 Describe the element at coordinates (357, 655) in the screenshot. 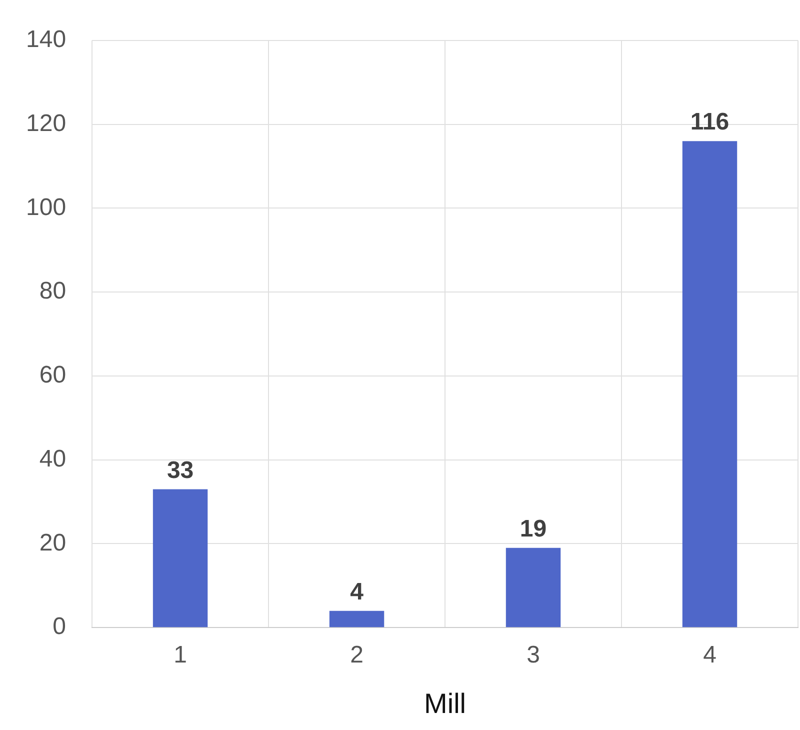

I see `x-tick-label: 2` at that location.